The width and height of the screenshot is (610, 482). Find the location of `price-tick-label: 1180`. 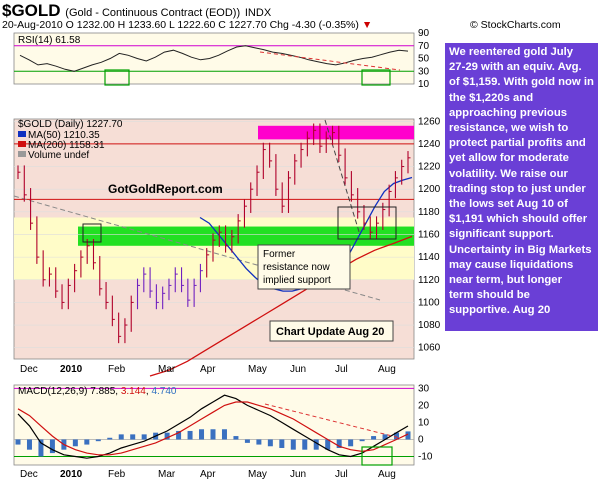

price-tick-label: 1180 is located at coordinates (429, 212).